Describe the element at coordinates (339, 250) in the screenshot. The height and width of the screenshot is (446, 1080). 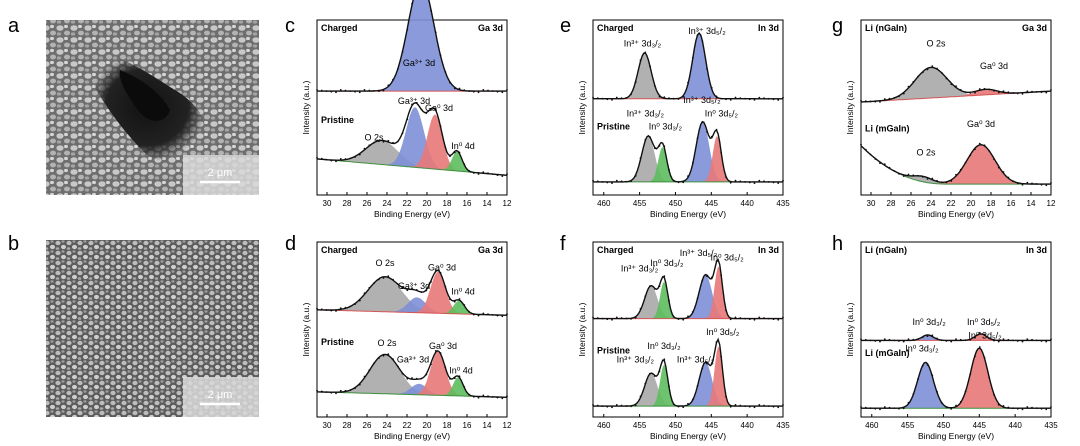
I see `spectrum-name-d-0: Charged` at that location.